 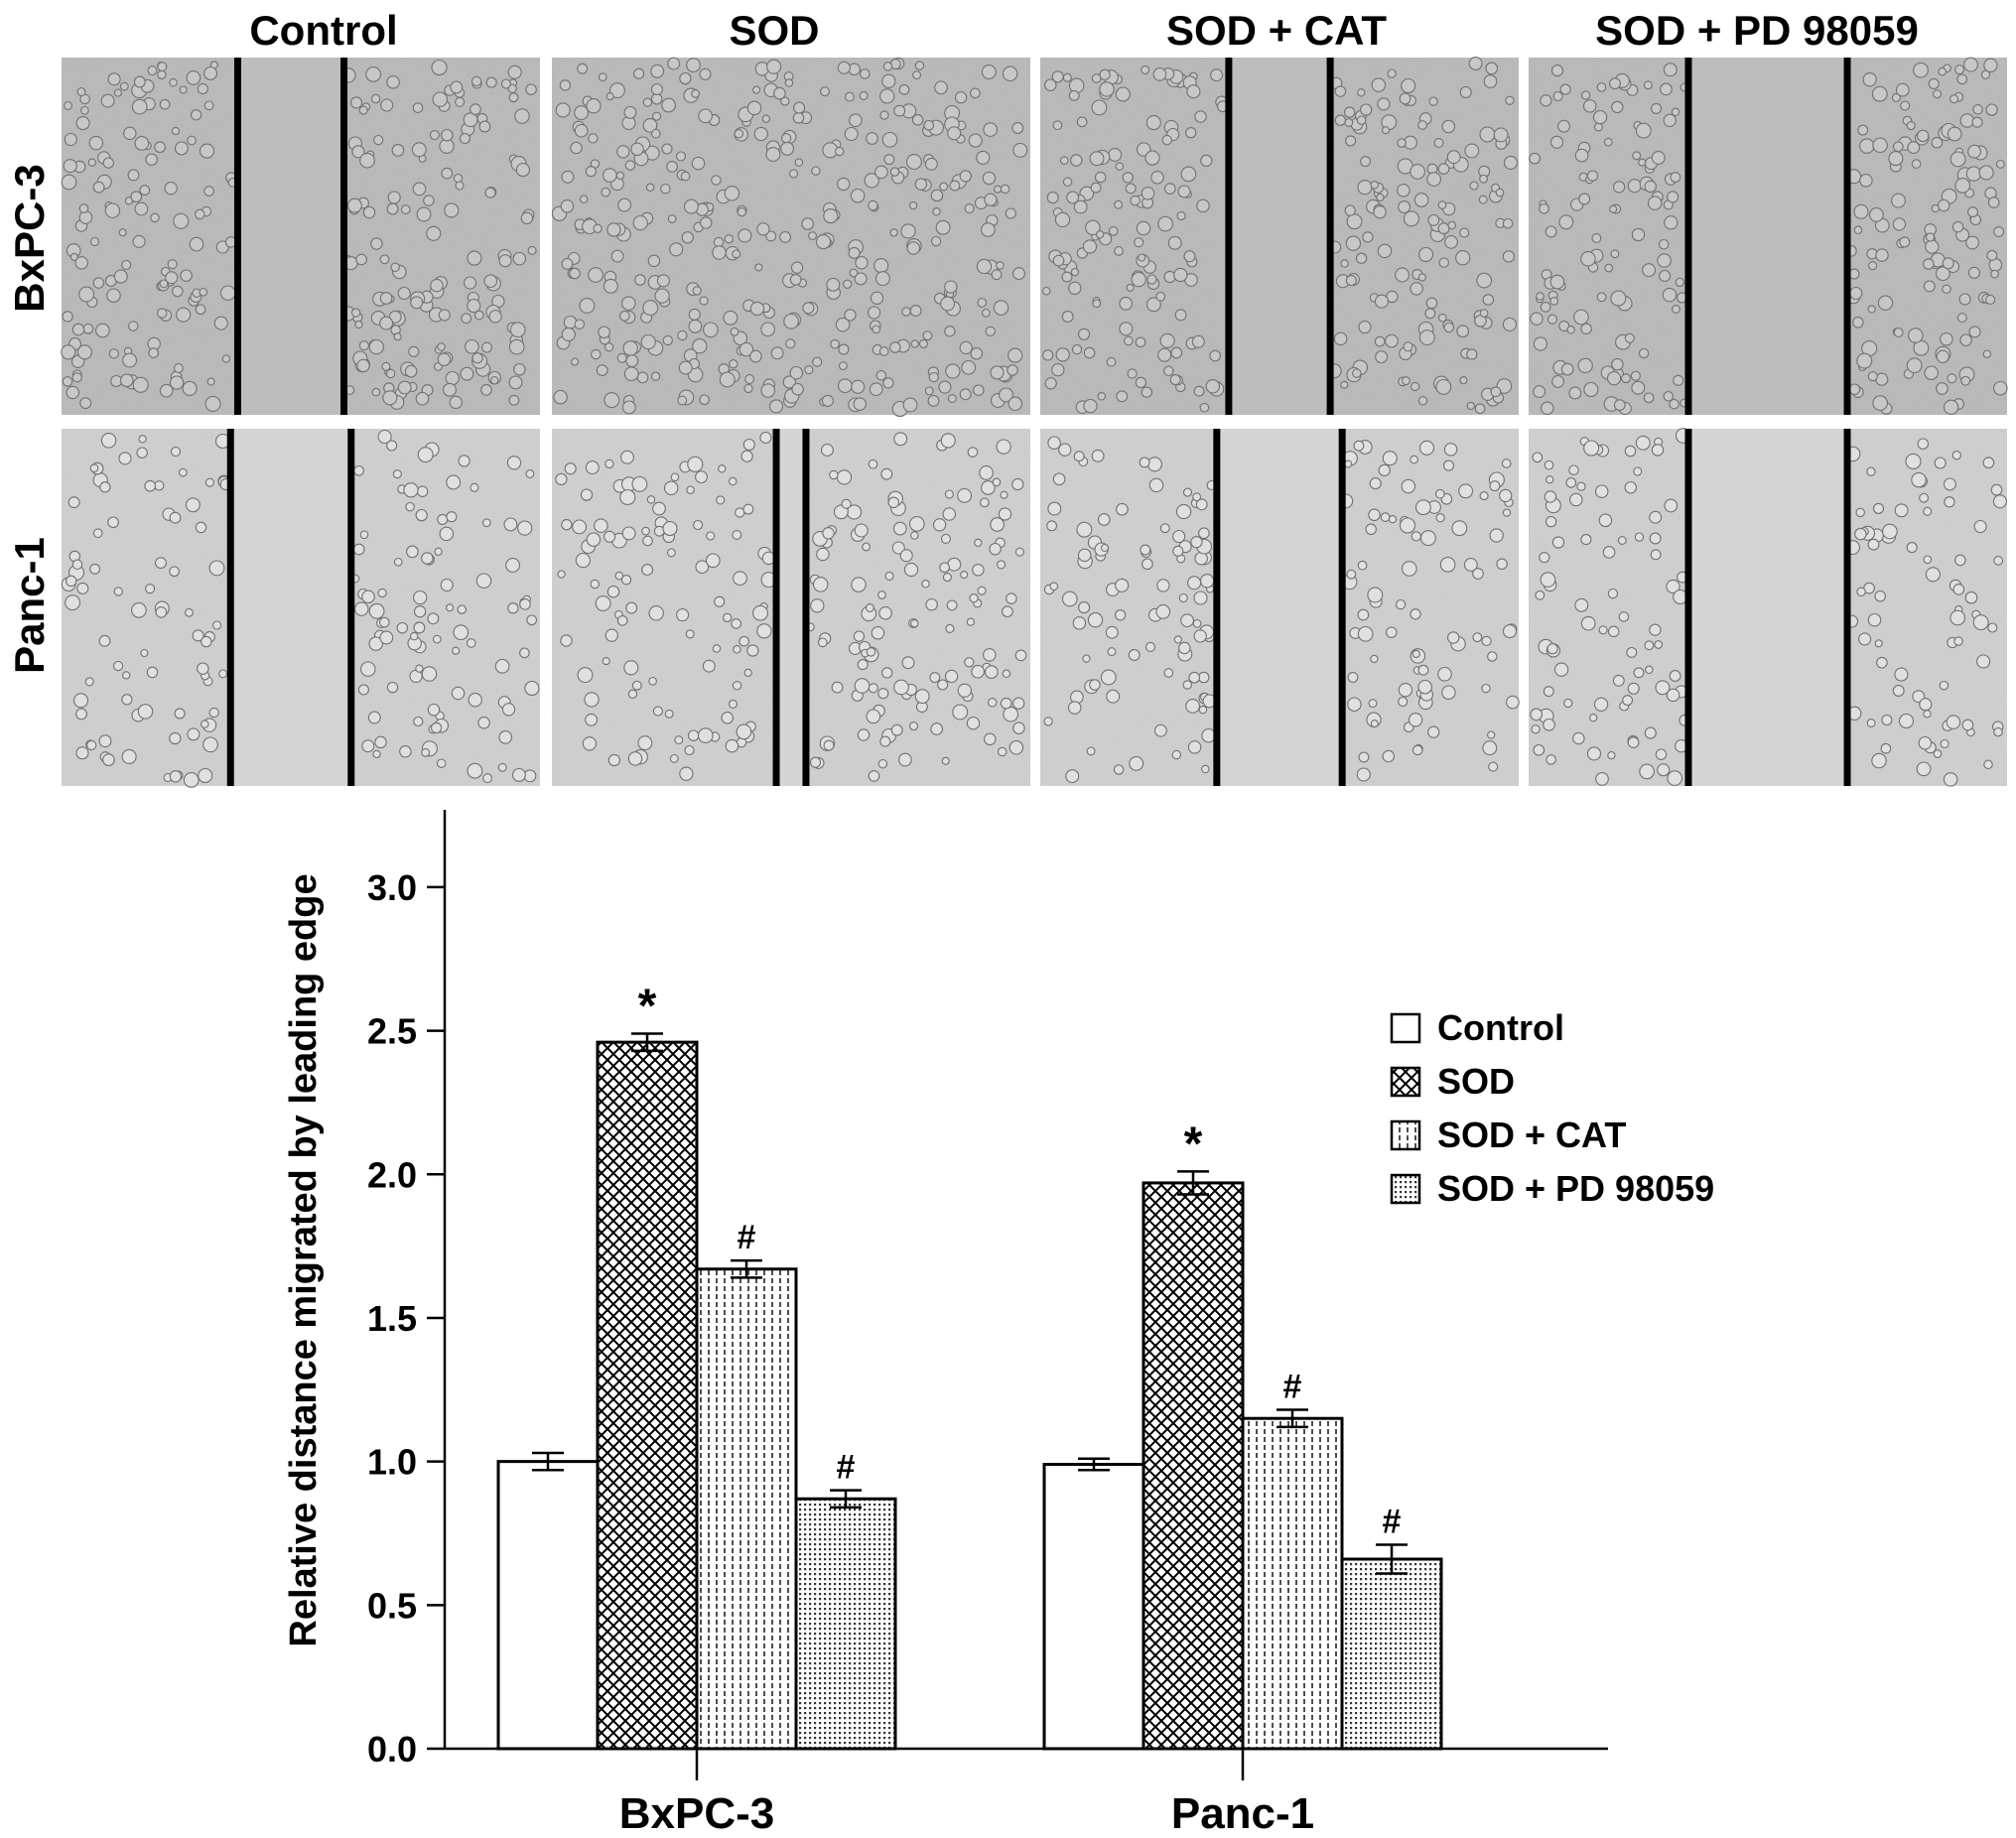 I want to click on column-header-control: Control, so click(x=323, y=31).